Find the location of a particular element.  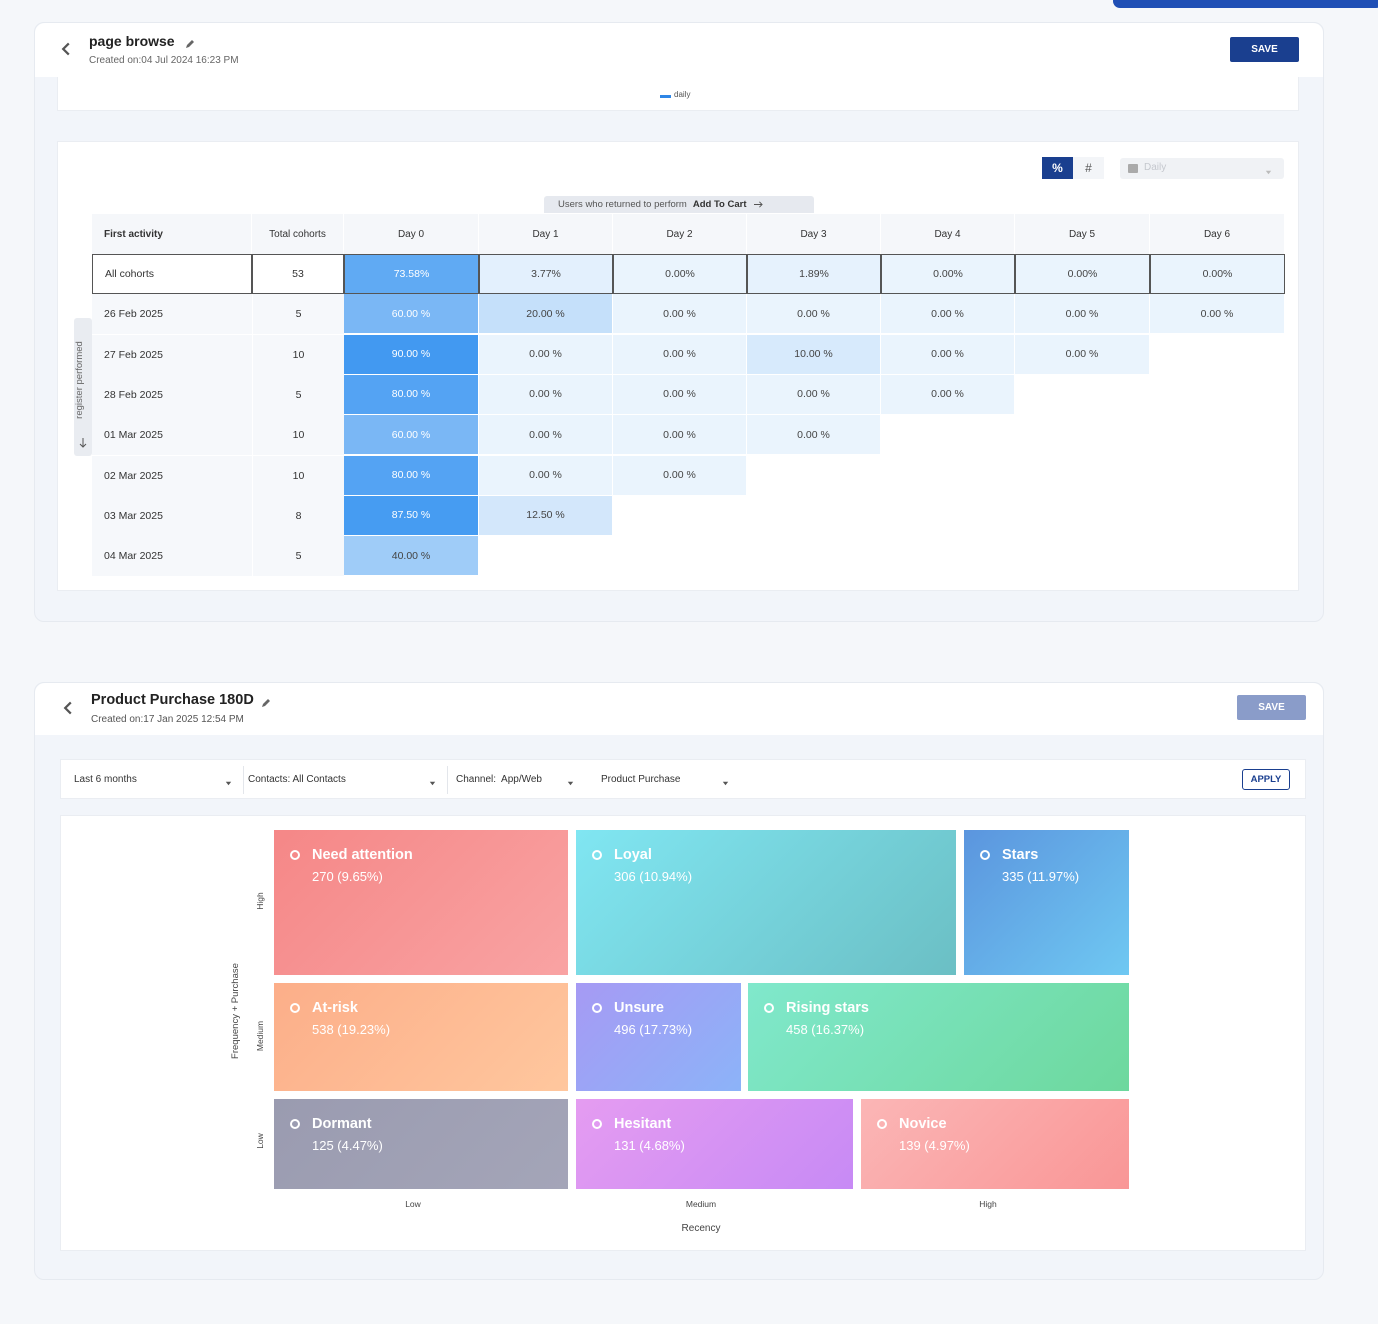

filter-label: Contacts: All Contacts is located at coordinates (297, 779).